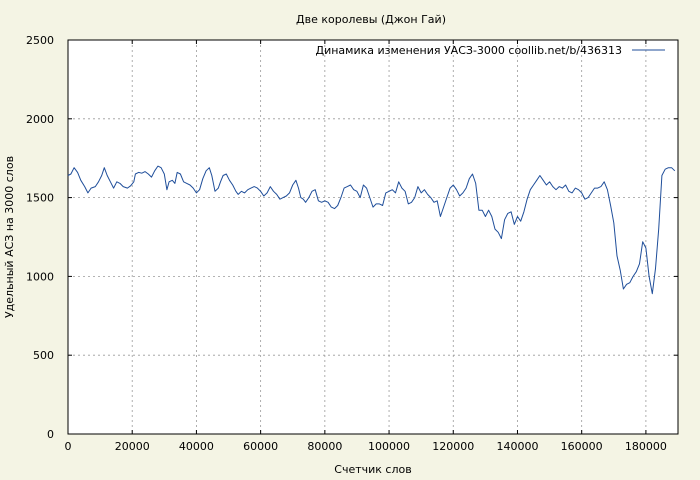 The image size is (700, 480). I want to click on x-tick-label: 160000, so click(582, 446).